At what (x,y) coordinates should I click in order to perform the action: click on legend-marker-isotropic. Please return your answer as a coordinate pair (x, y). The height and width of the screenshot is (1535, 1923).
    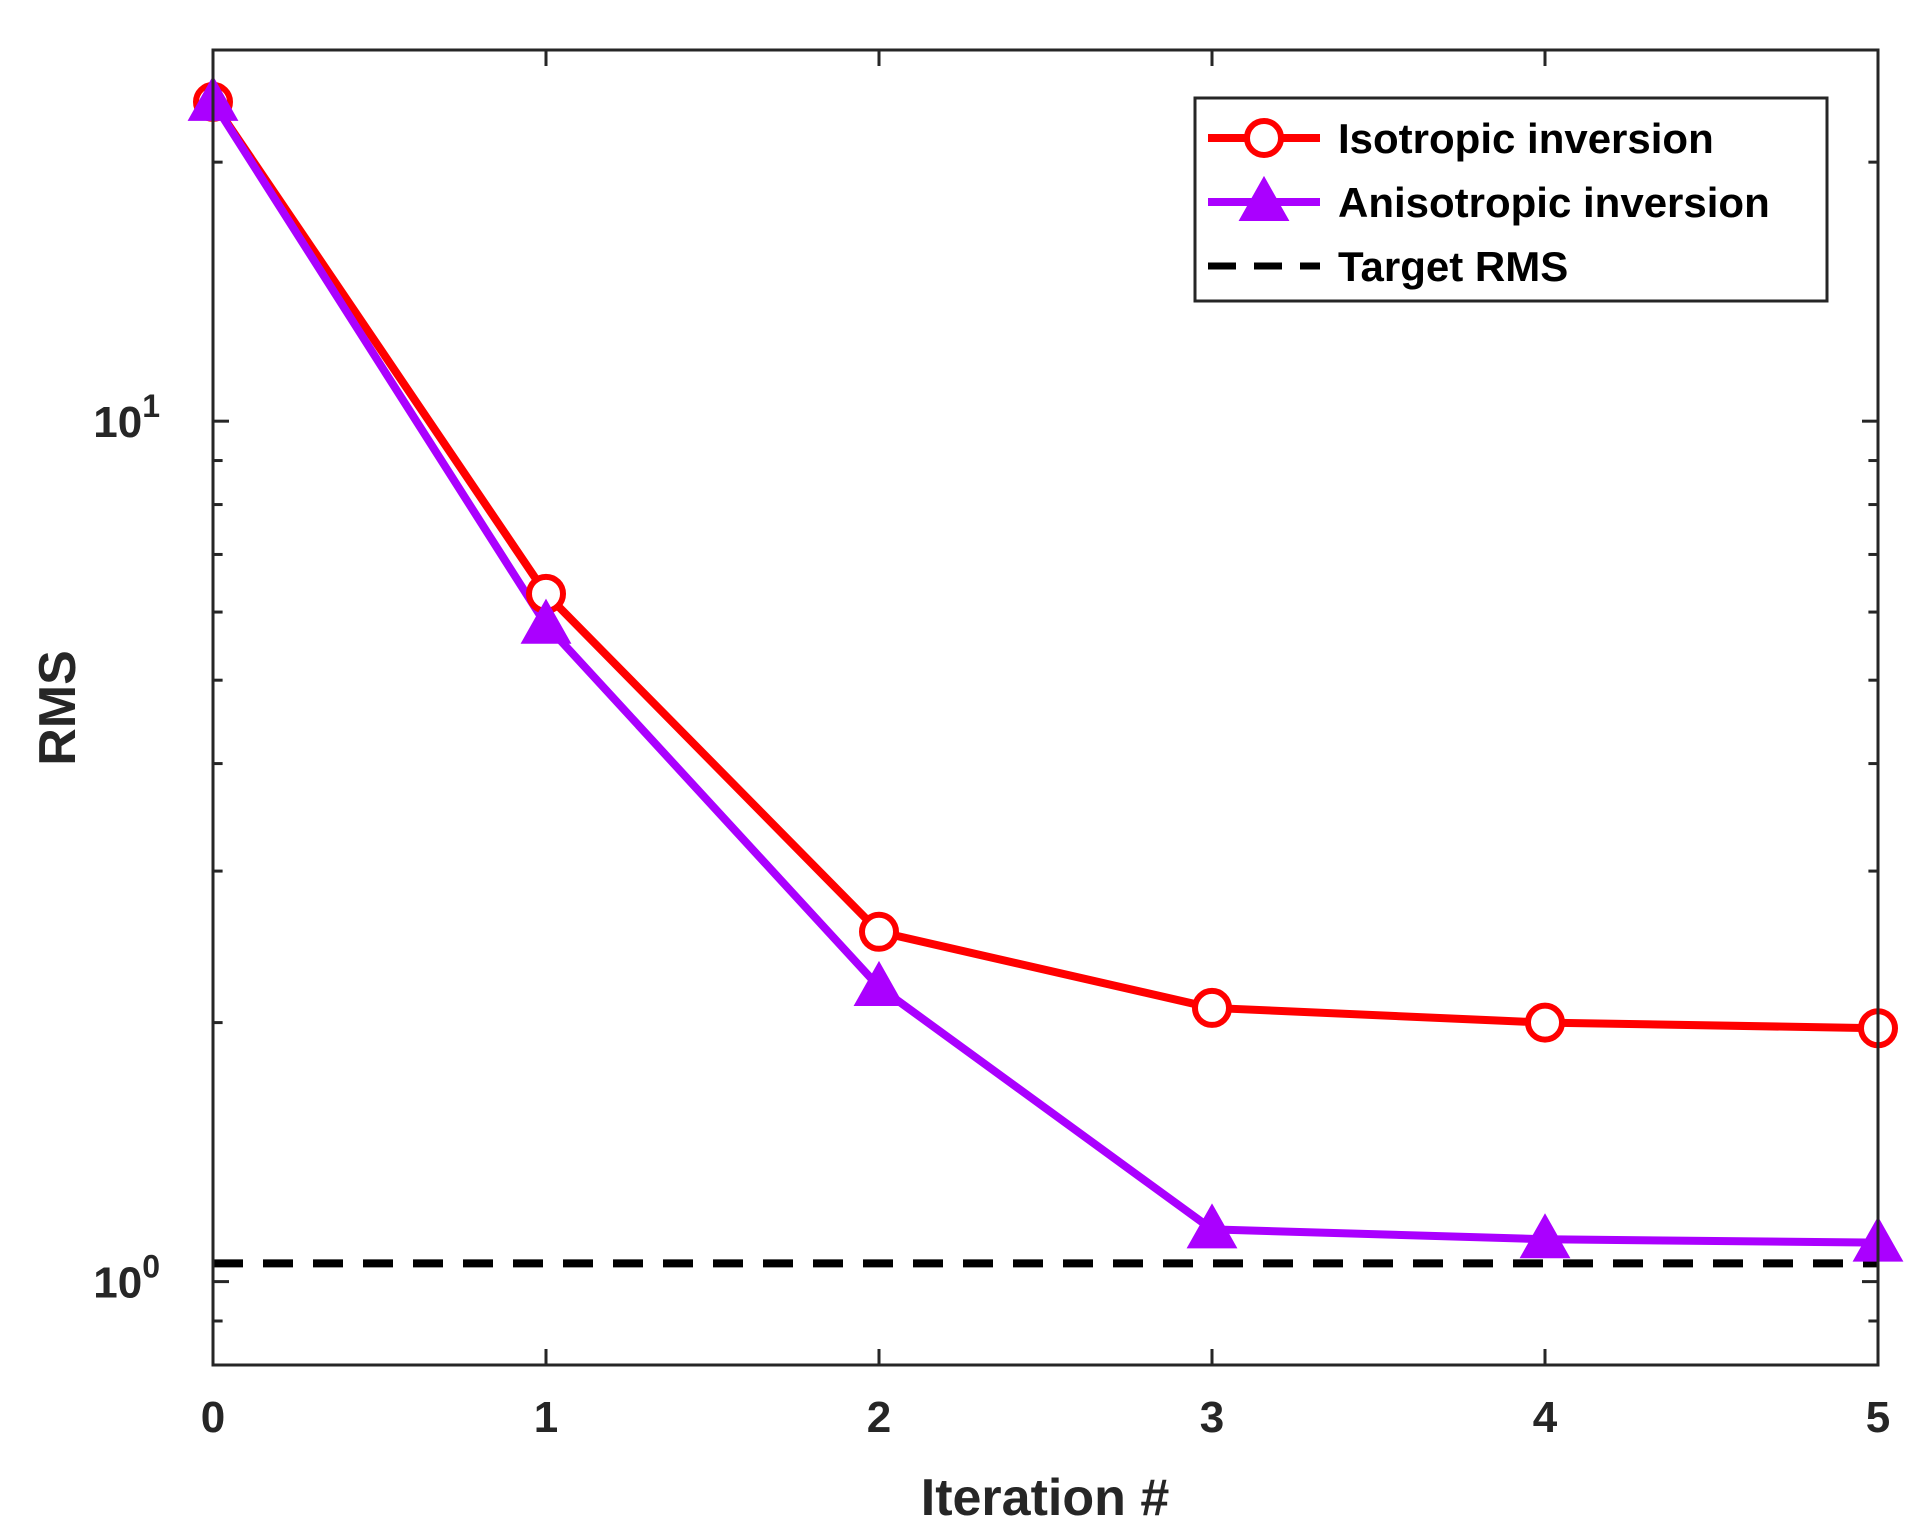
    Looking at the image, I should click on (1264, 138).